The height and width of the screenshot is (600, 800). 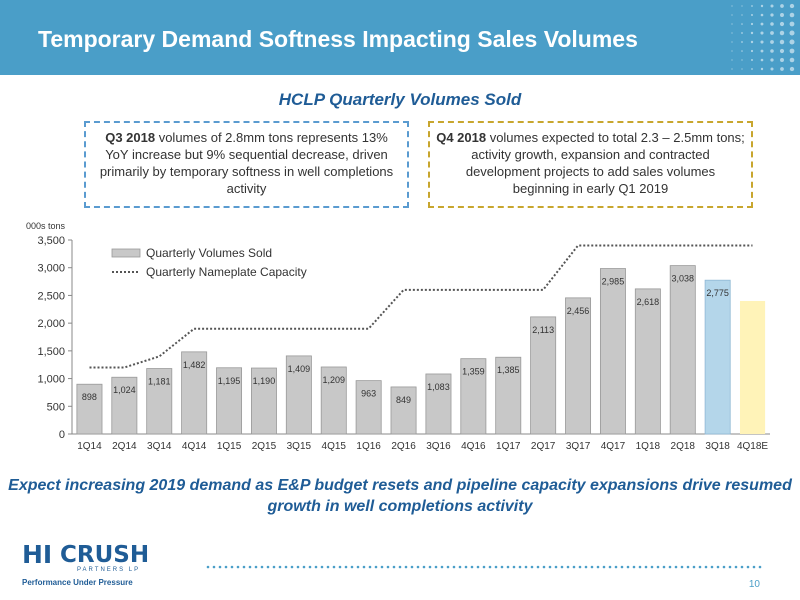 I want to click on bar-4Q17, so click(x=612, y=351).